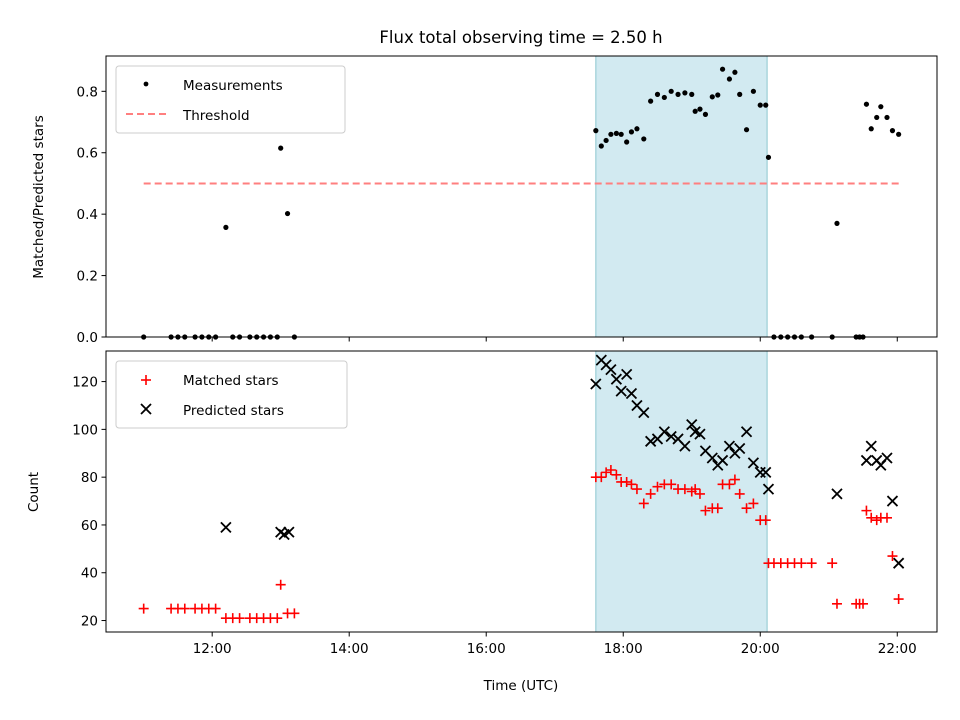  What do you see at coordinates (87, 215) in the screenshot?
I see `y-tick-label: 0.4` at bounding box center [87, 215].